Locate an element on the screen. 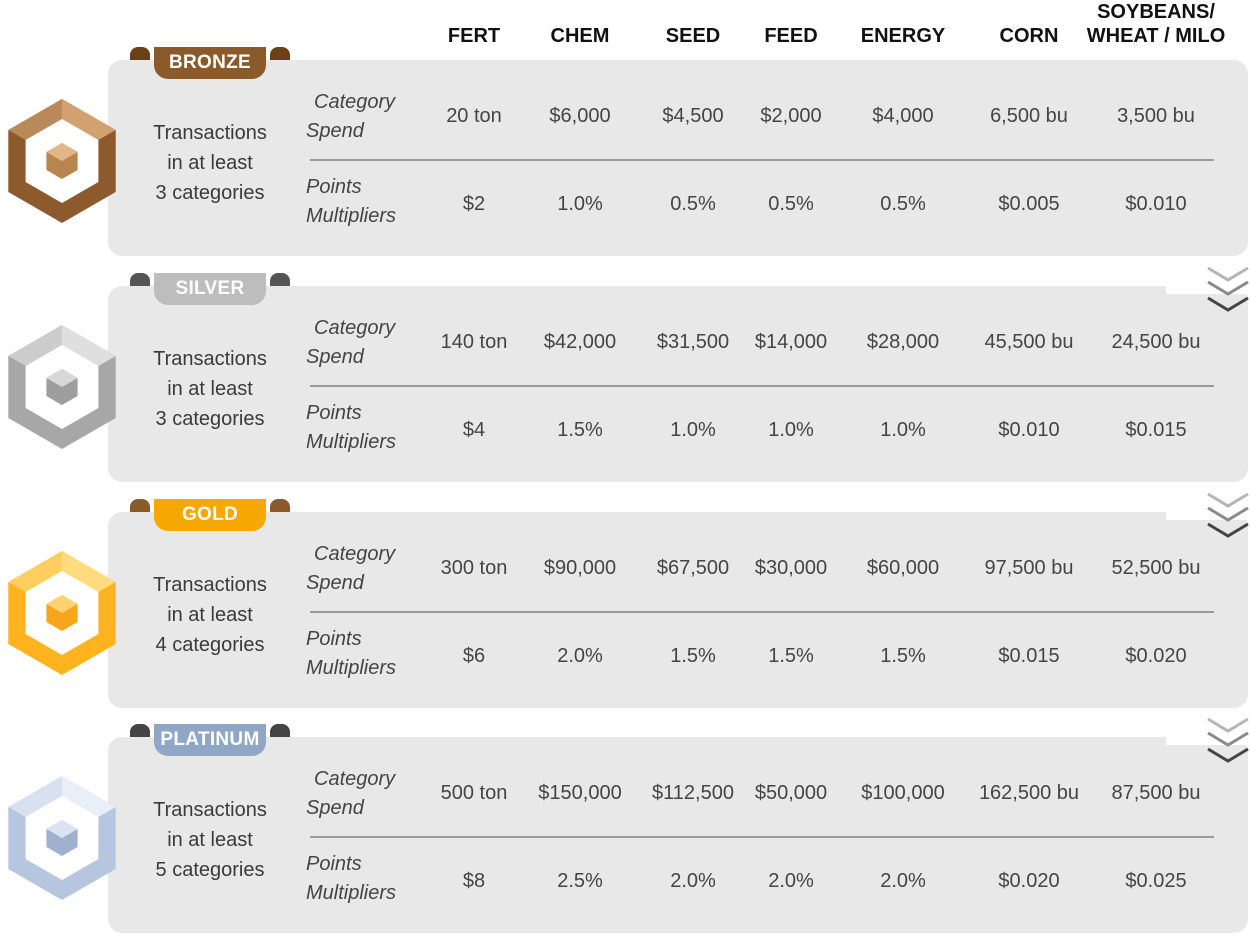 Image resolution: width=1250 pixels, height=937 pixels. spend-cell: $60,000 is located at coordinates (903, 568).